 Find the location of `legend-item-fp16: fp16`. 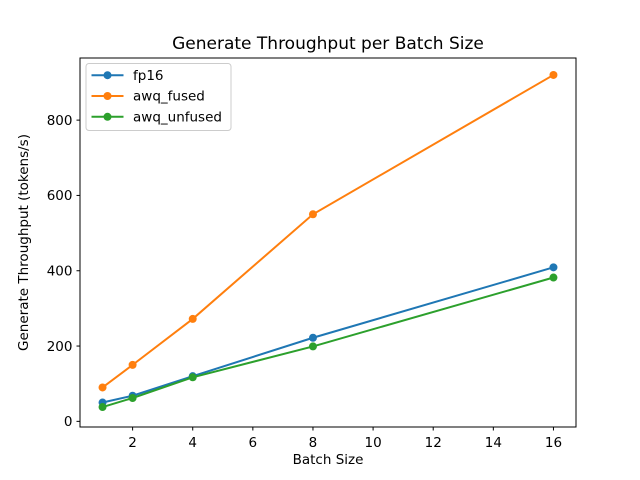

legend-item-fp16: fp16 is located at coordinates (127, 76).